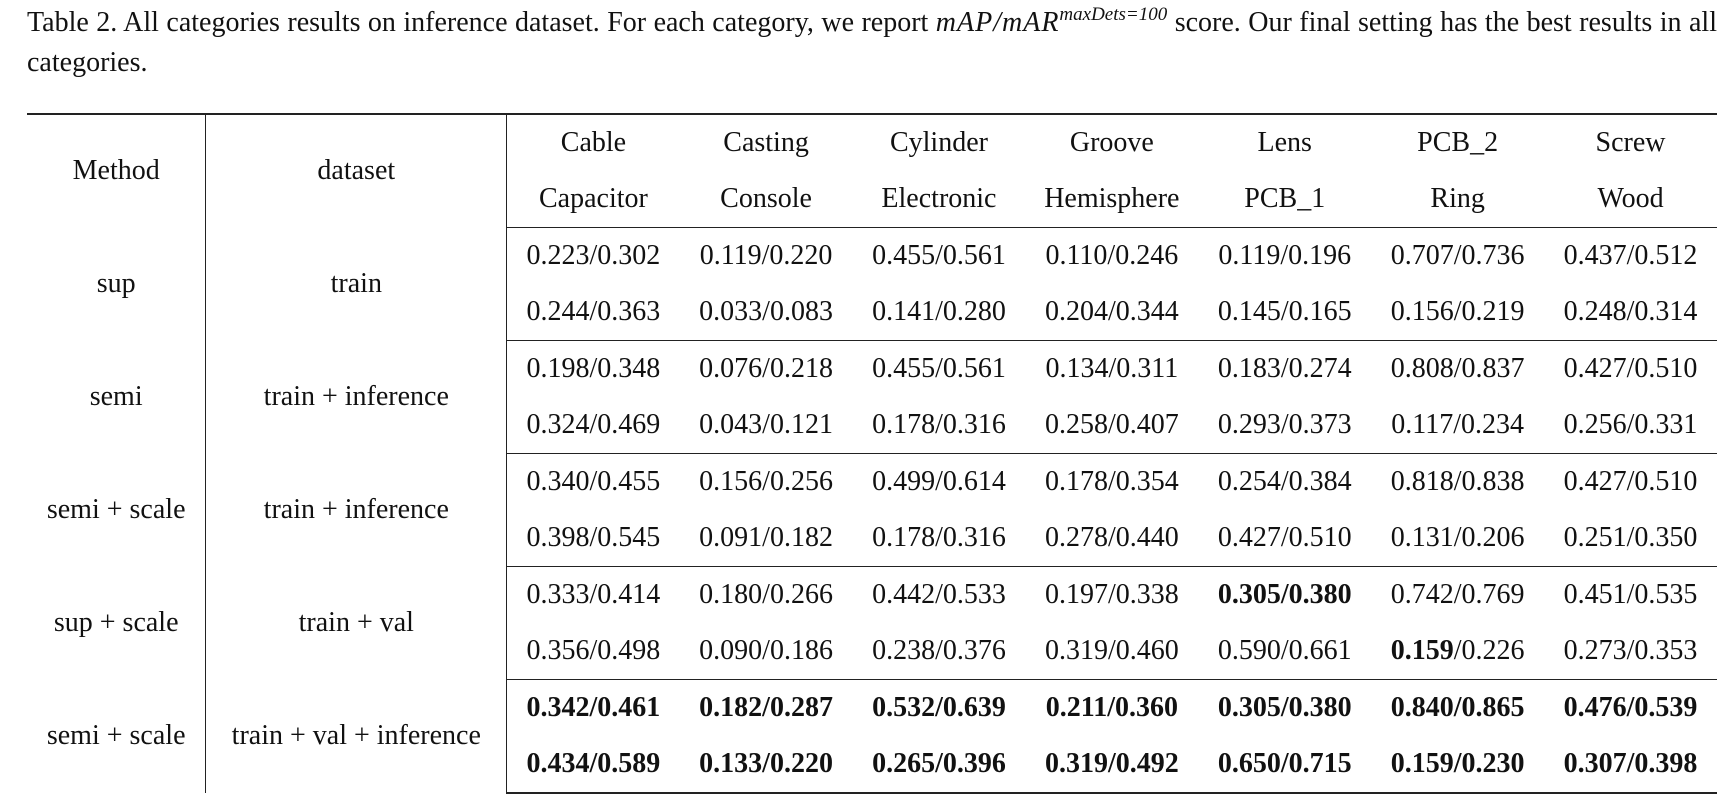 The height and width of the screenshot is (810, 1735). I want to click on score-cell: 0.183/0.274, so click(1284, 368).